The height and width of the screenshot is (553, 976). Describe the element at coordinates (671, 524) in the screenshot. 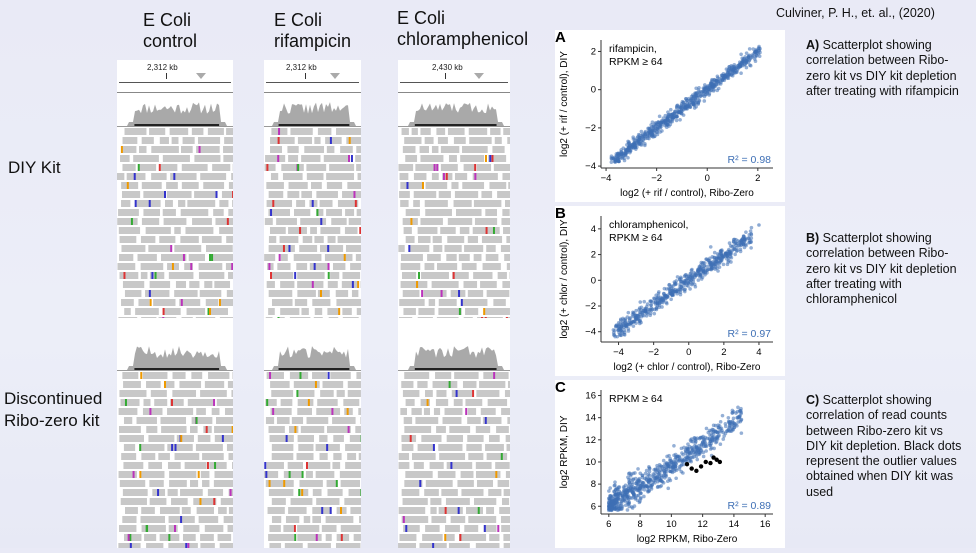

I see `x-tick-label: 10` at that location.